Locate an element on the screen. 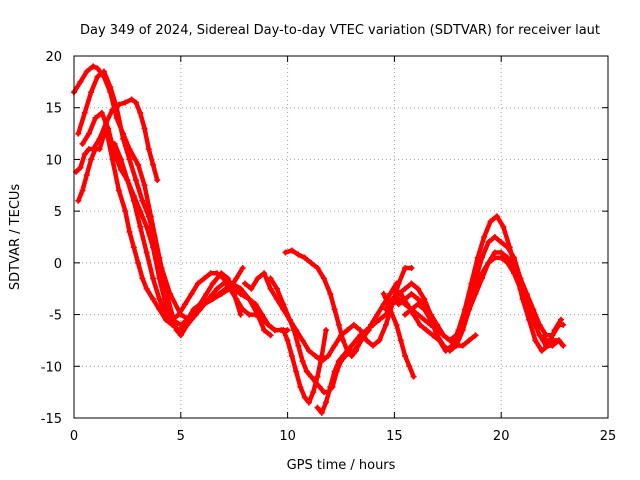 This screenshot has width=640, height=480. y-tick-label: -5 is located at coordinates (55, 316).